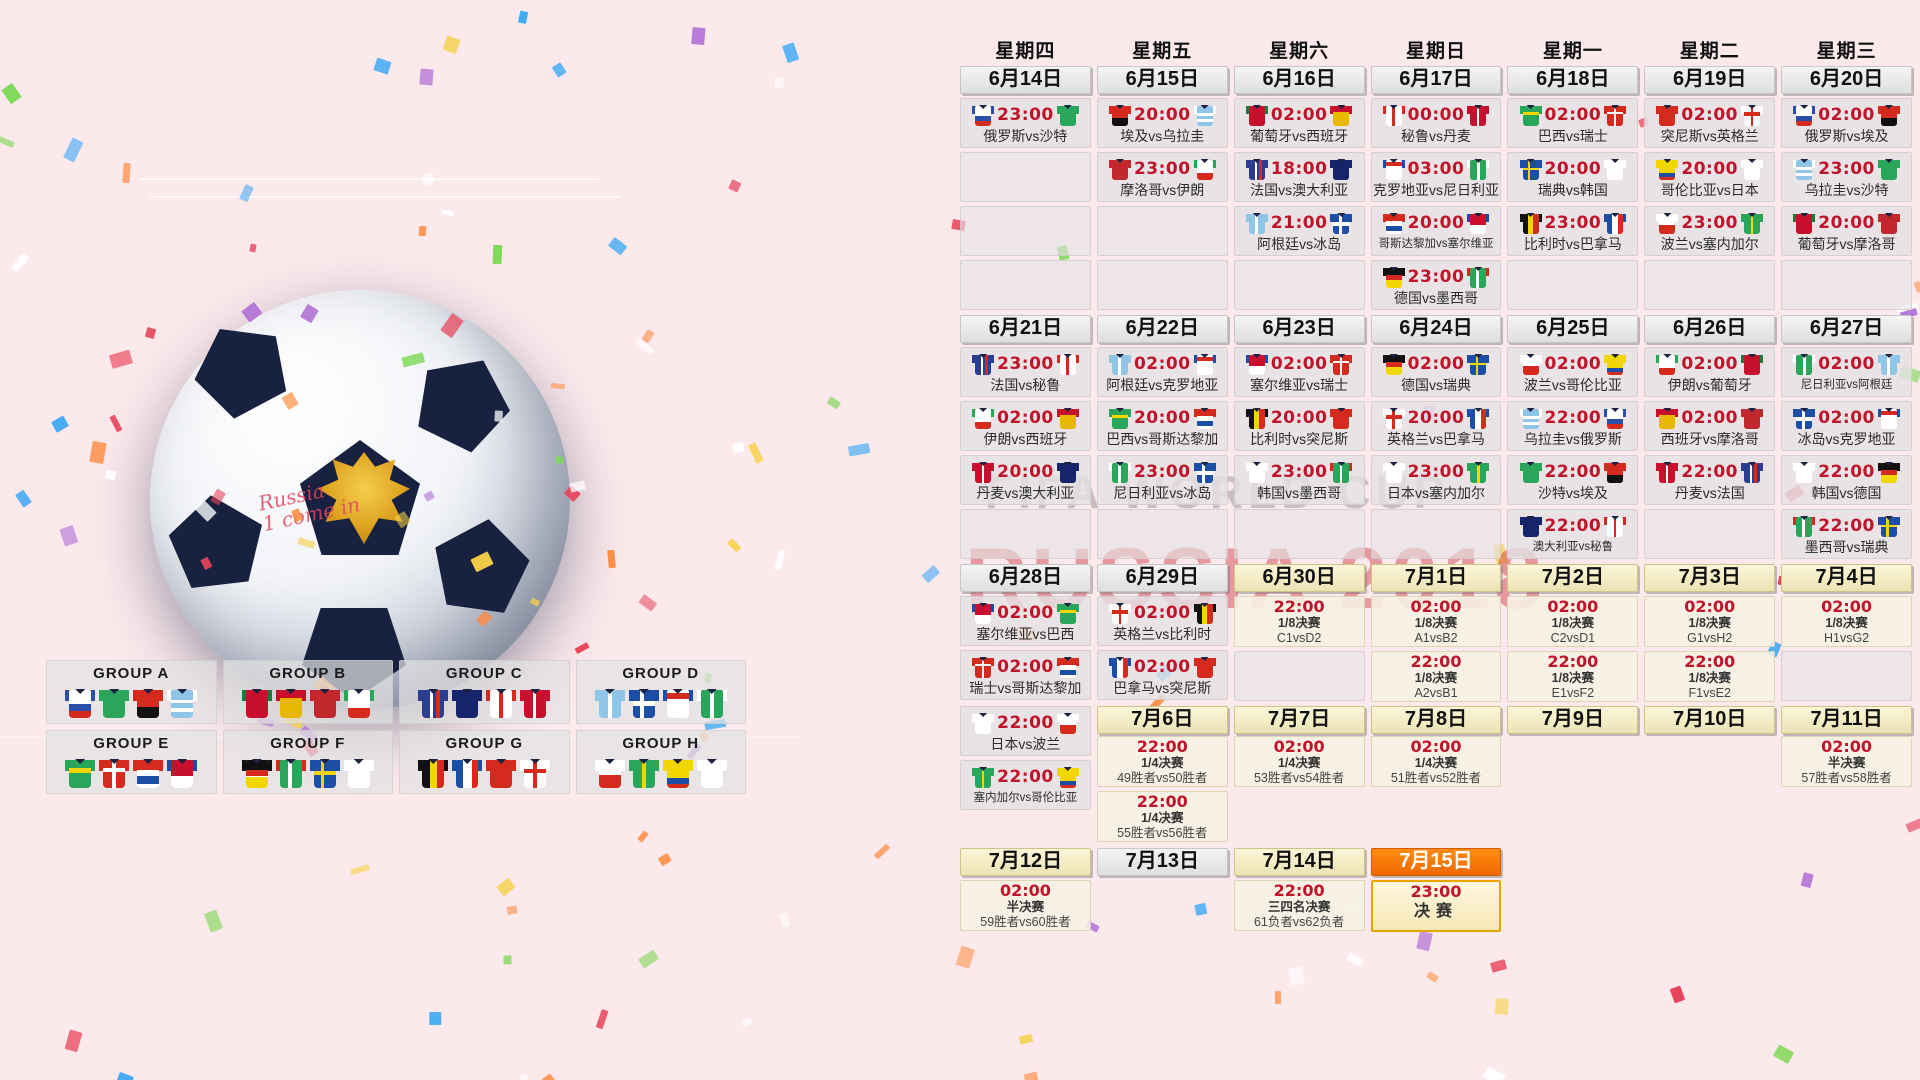 This screenshot has height=1080, width=1920. Describe the element at coordinates (1025, 426) in the screenshot. I see `match-cell: 02:00 伊朗vs西班牙` at that location.